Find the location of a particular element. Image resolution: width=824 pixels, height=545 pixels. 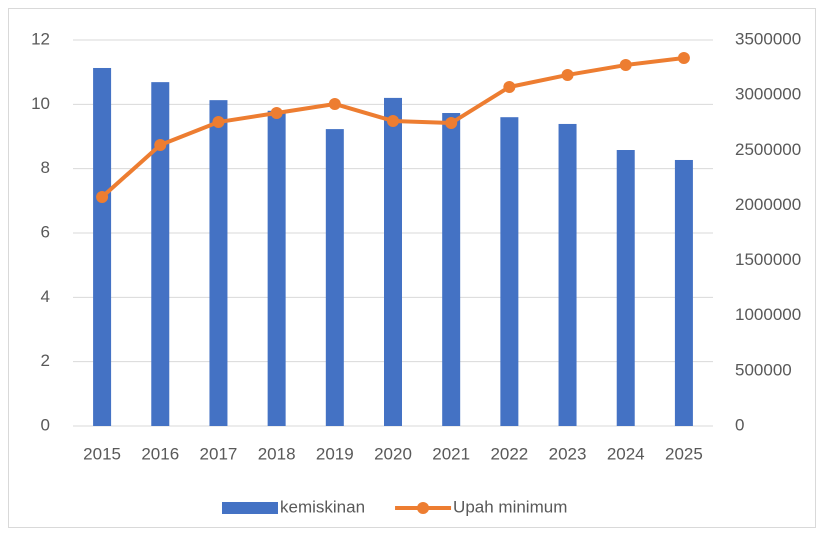

x-tick-label: 2019 is located at coordinates (335, 453).